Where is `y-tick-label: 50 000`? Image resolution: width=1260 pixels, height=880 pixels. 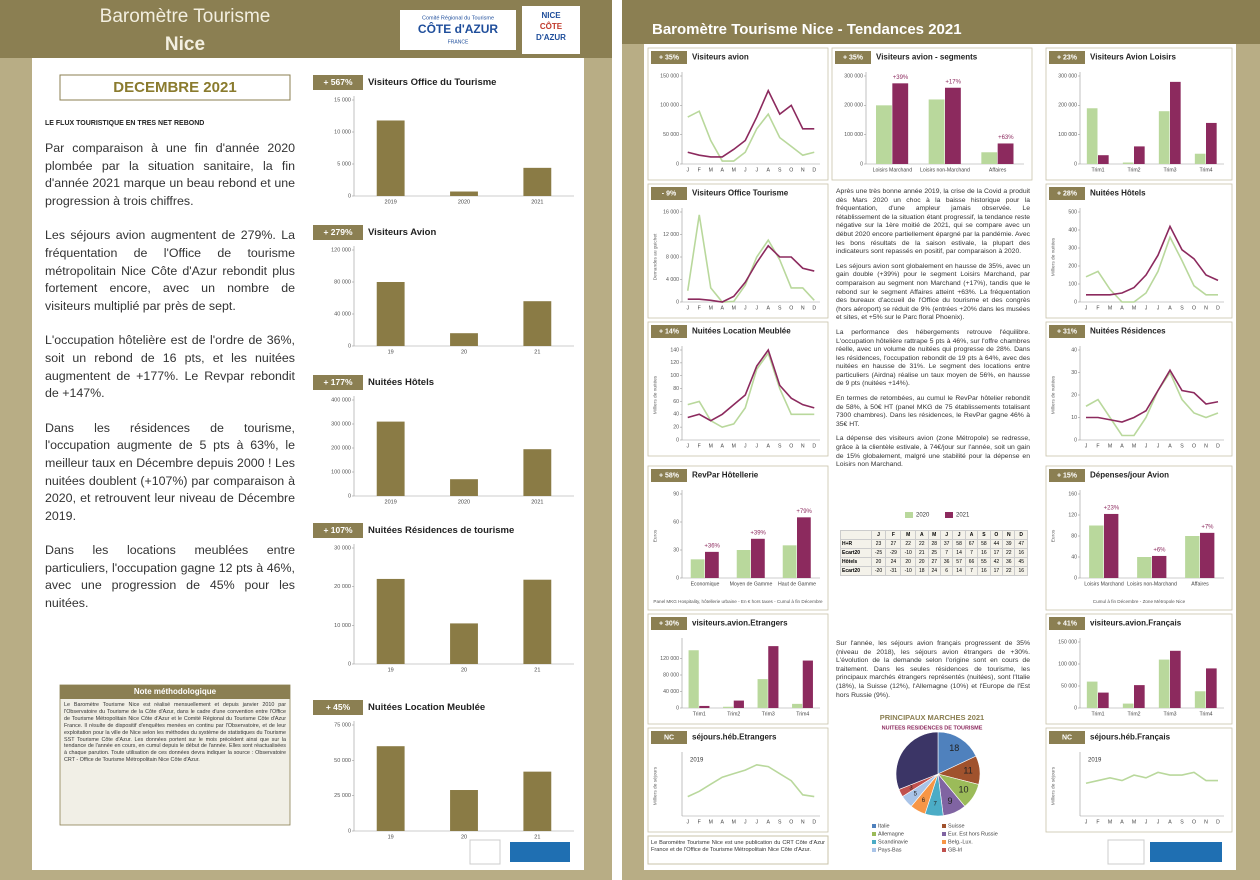
y-tick-label: 50 000 is located at coordinates (671, 135).